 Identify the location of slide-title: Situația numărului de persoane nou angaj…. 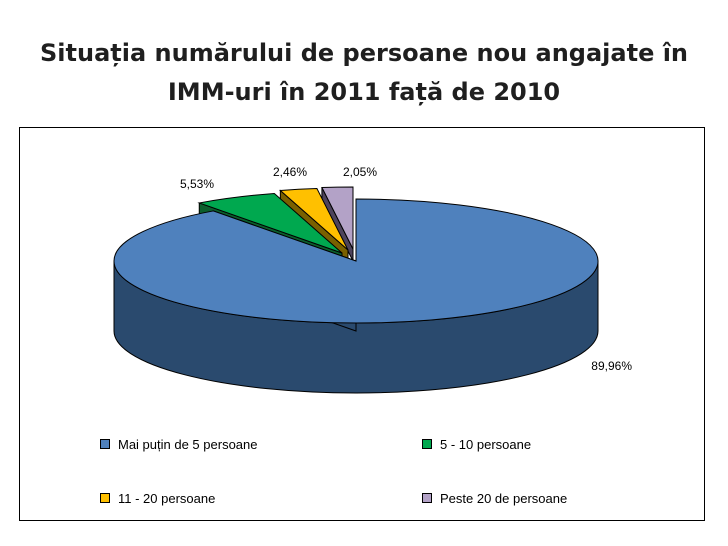
(364, 72).